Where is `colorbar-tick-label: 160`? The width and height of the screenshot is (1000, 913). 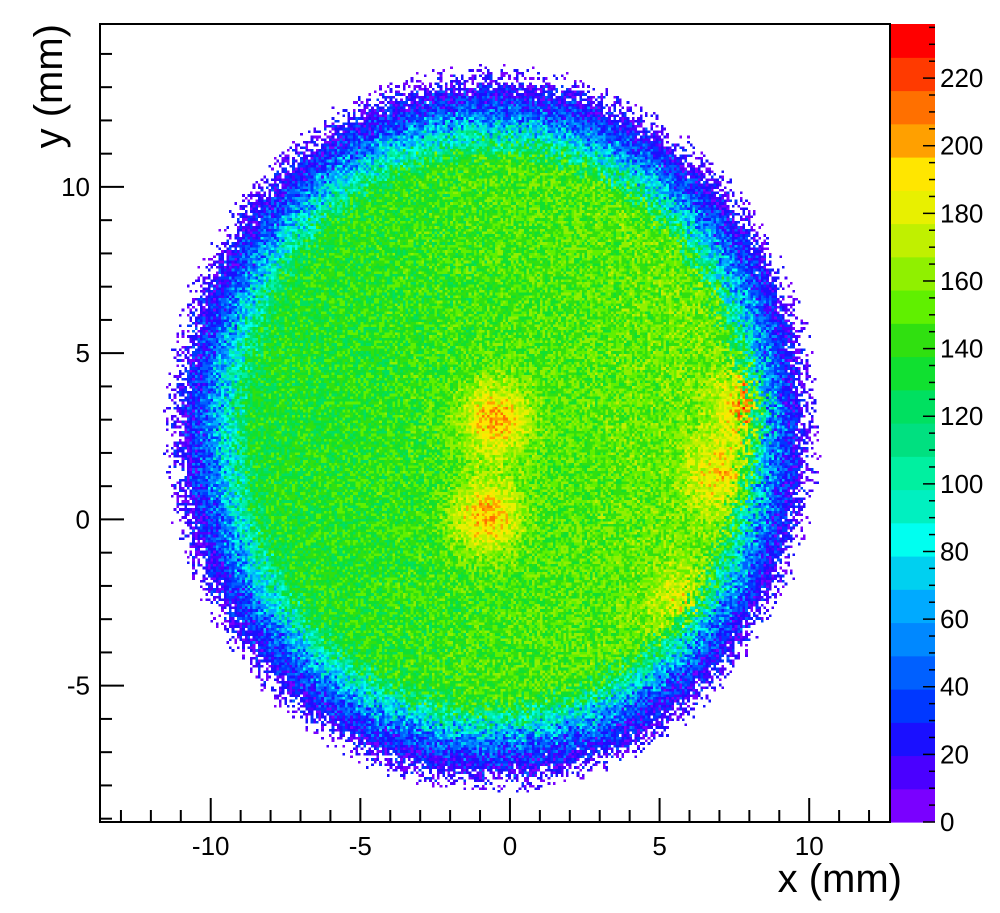
colorbar-tick-label: 160 is located at coordinates (961, 281).